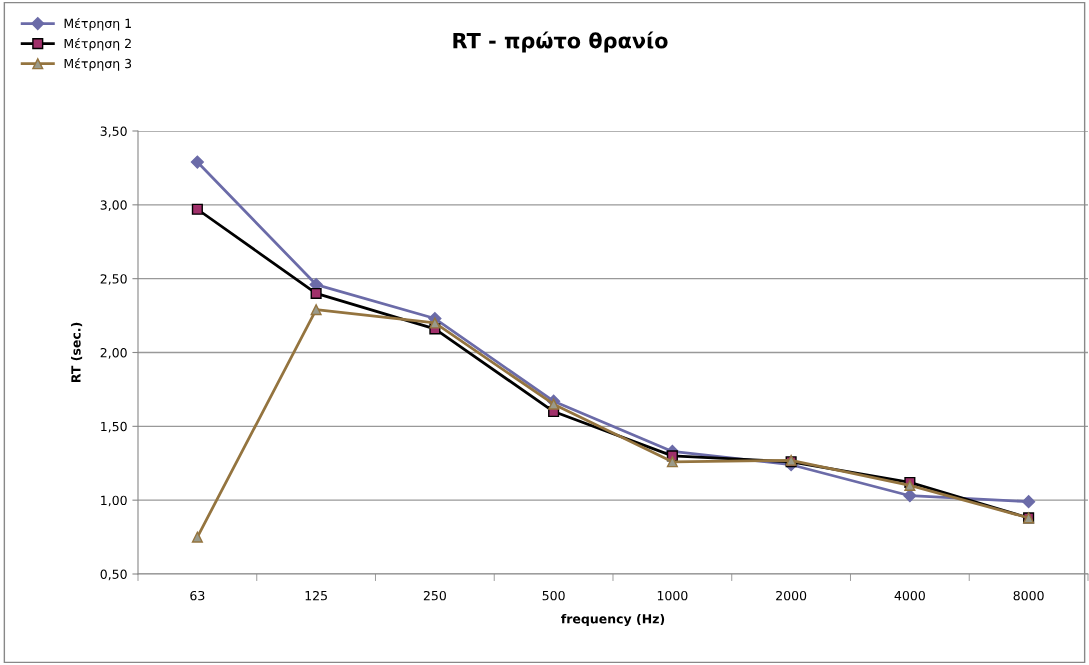  Describe the element at coordinates (113, 132) in the screenshot. I see `y-tick-label: 3,50` at that location.